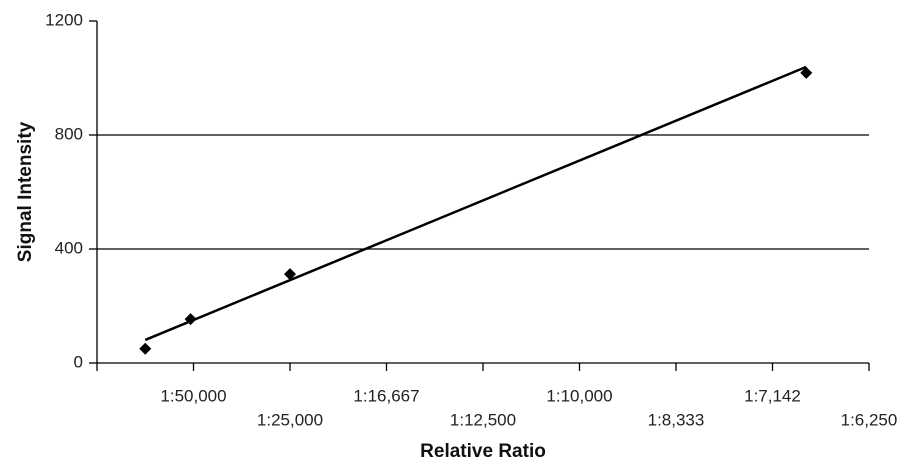  Describe the element at coordinates (579, 395) in the screenshot. I see `x-tick-label: 1:10,000` at that location.